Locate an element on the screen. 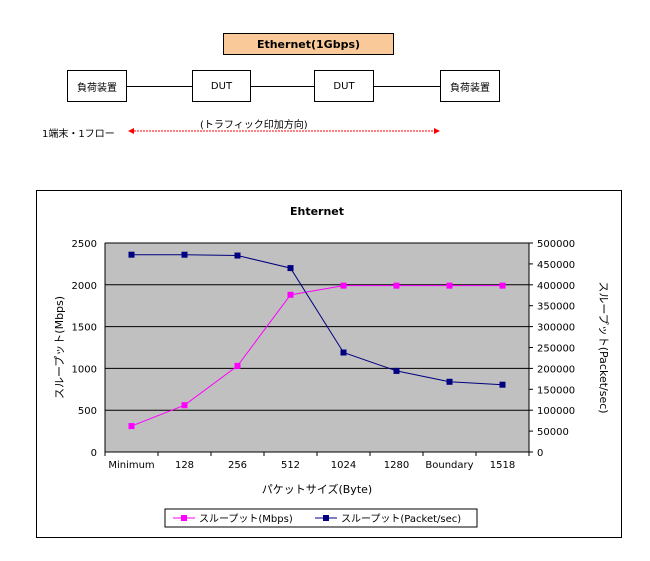  y-tick-label: 2000 is located at coordinates (84, 286).